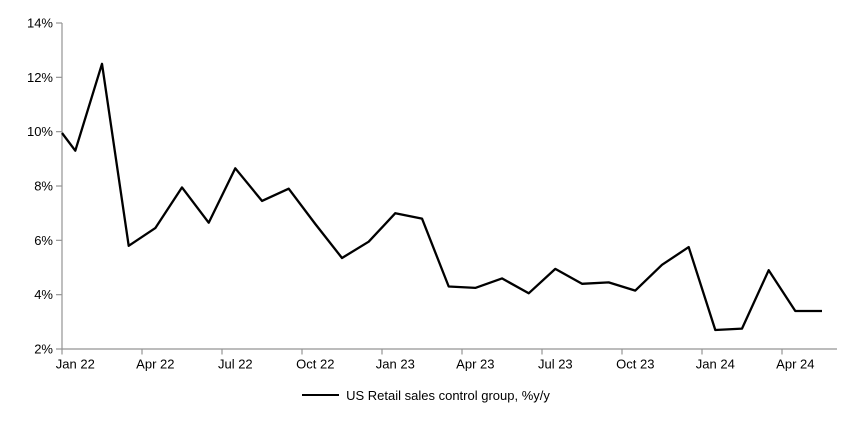 This screenshot has height=423, width=852. Describe the element at coordinates (448, 395) in the screenshot. I see `legend-label: US Retail sales control group, %y/y` at that location.